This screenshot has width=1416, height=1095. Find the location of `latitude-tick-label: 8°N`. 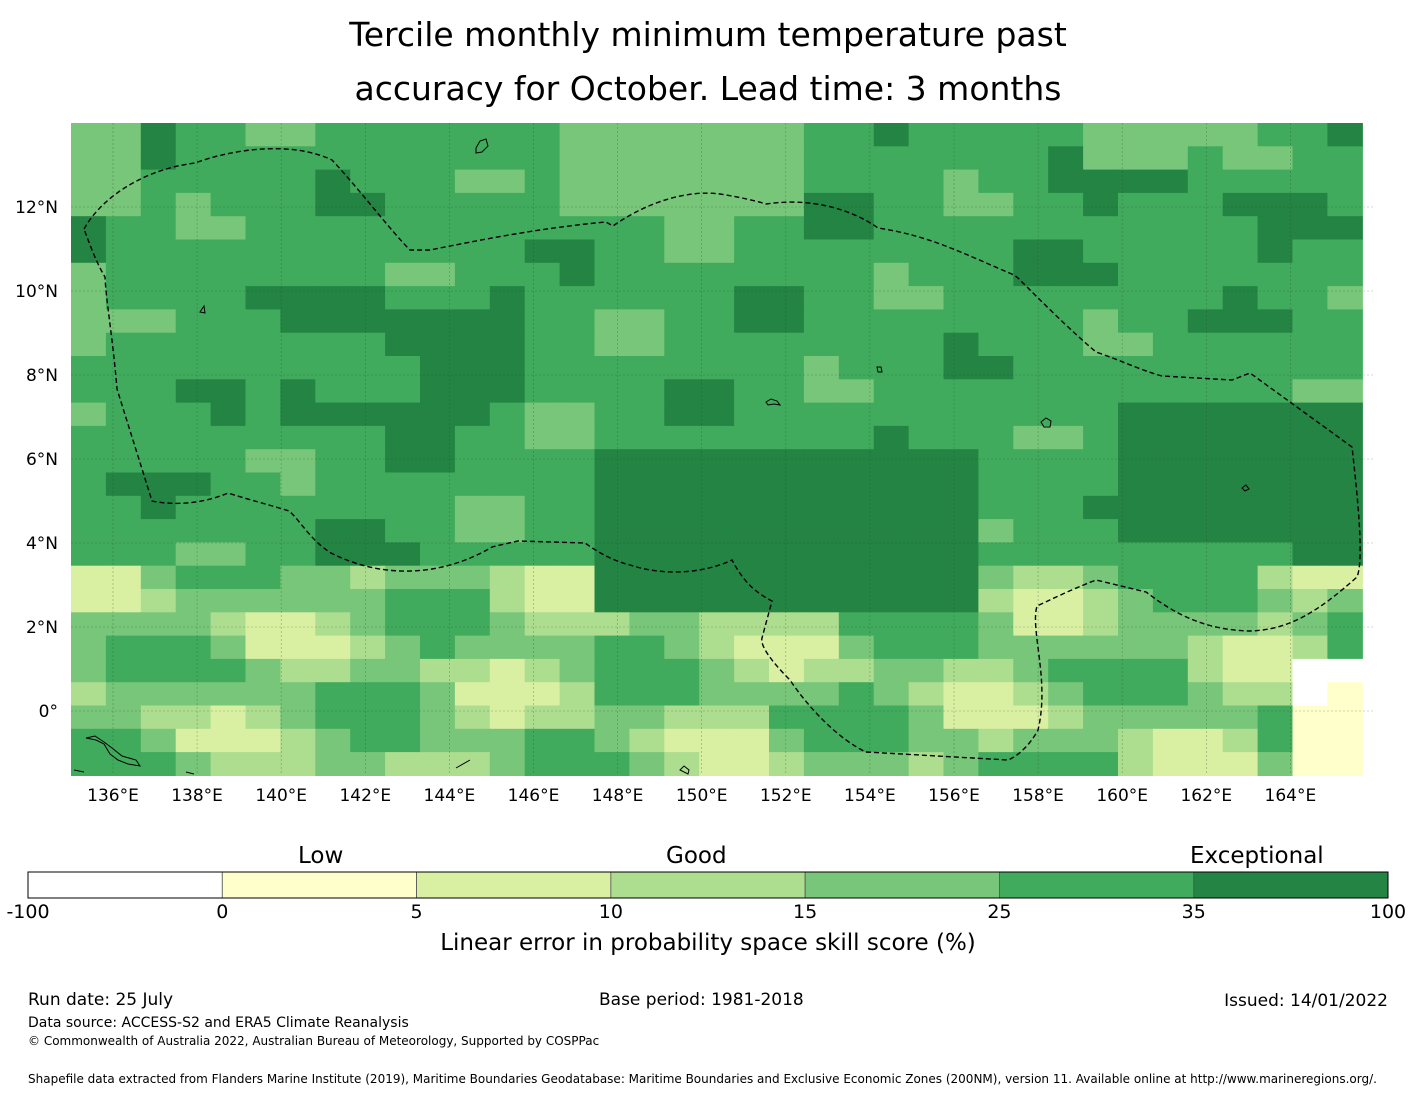

latitude-tick-label: 8°N is located at coordinates (42, 376).